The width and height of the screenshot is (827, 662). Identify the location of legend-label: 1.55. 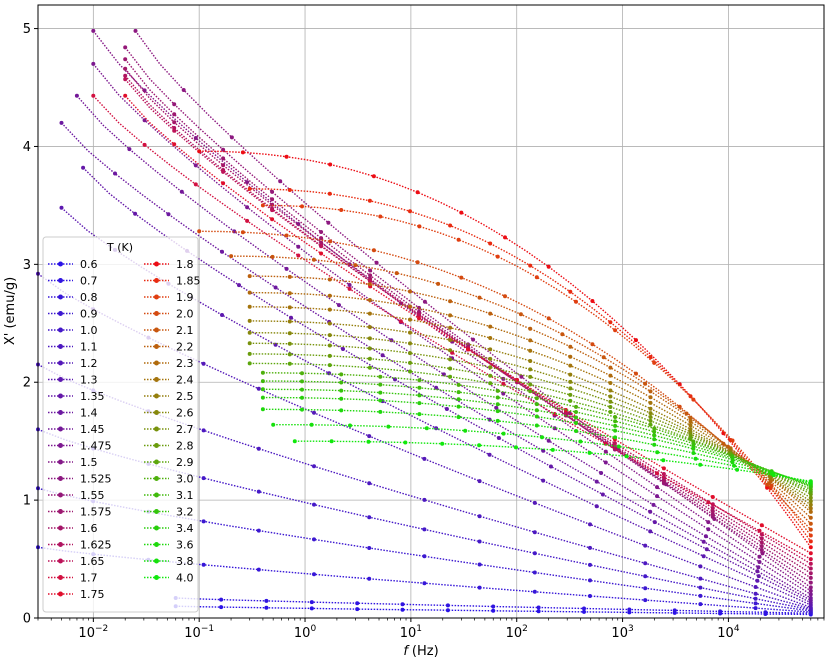
(92, 495).